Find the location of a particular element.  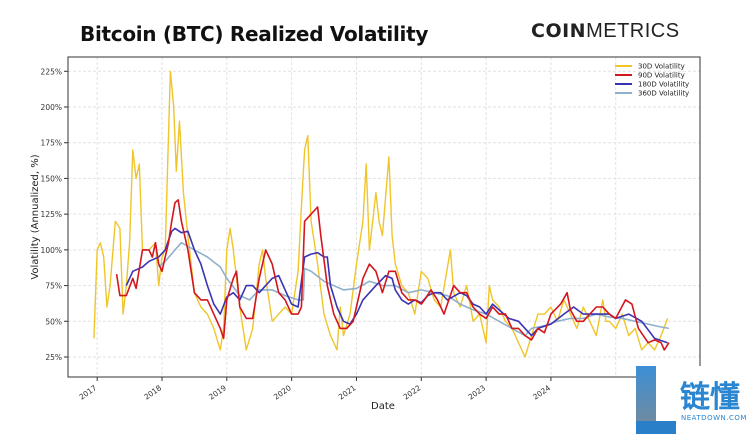

x-tick-label: 2017 is located at coordinates (88, 392).